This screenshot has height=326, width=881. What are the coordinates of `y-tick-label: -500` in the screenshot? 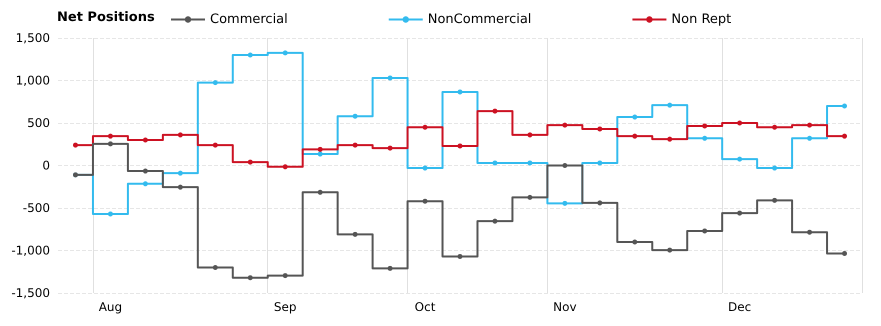 It's located at (36, 208).